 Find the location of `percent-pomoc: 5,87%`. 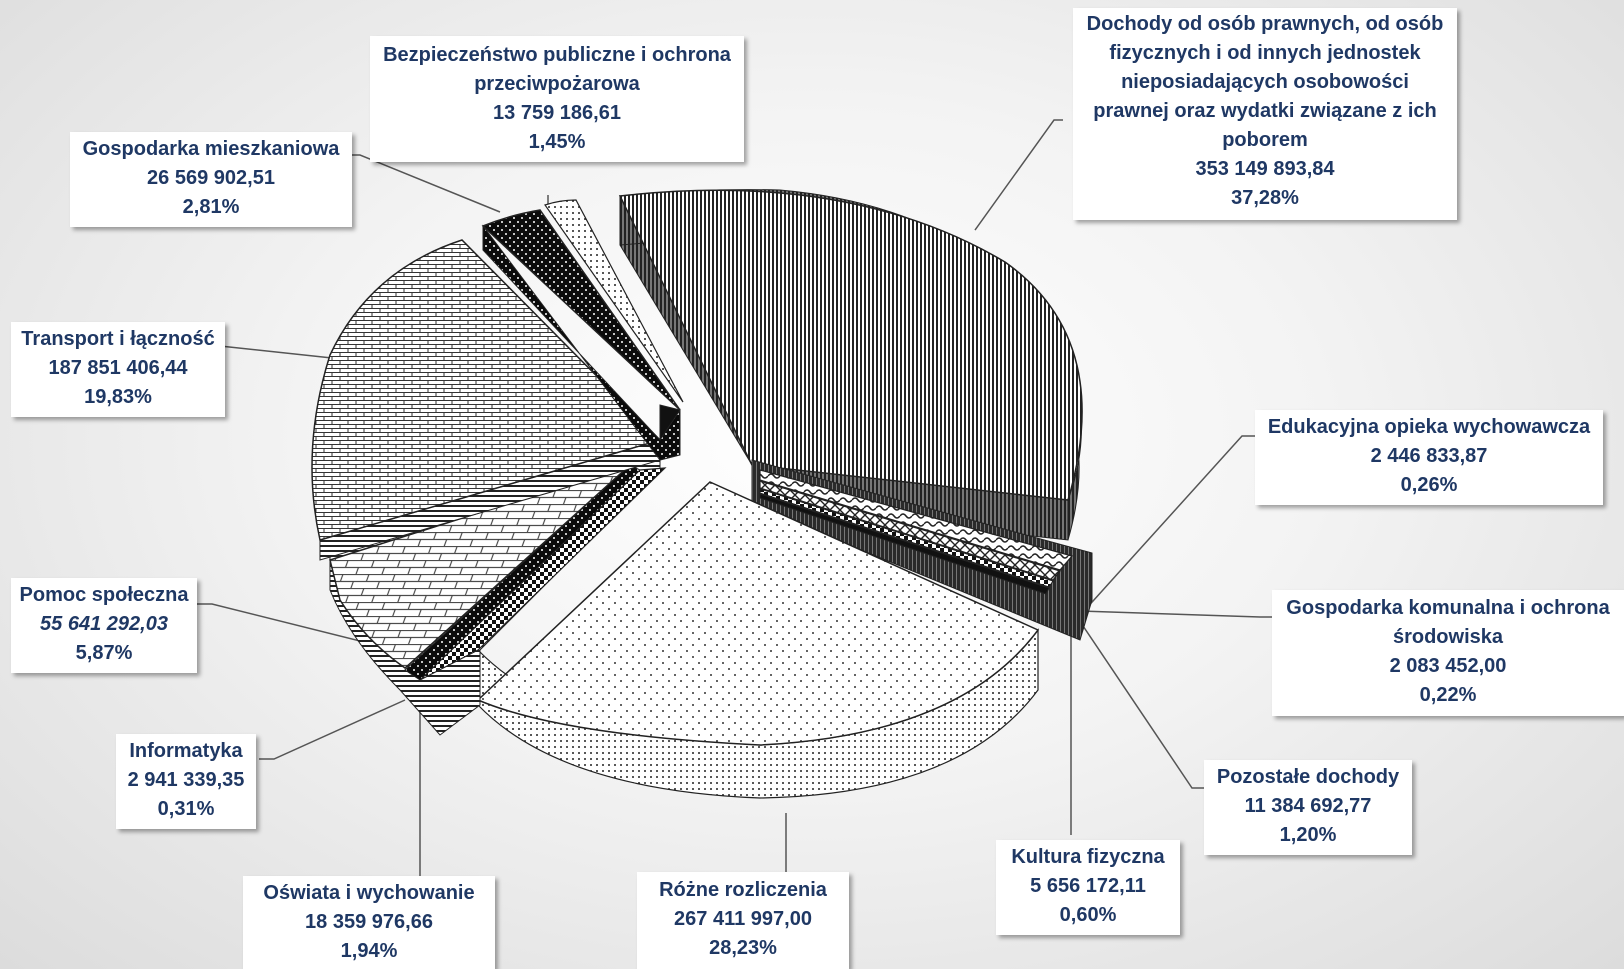

percent-pomoc: 5,87% is located at coordinates (104, 653).